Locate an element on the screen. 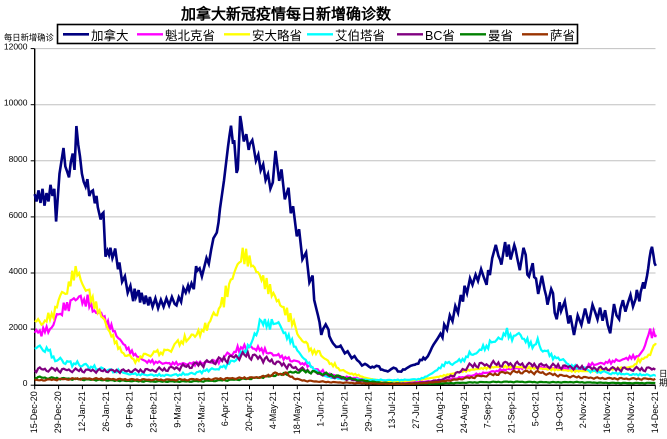  svg-text: 期 is located at coordinates (663, 383).